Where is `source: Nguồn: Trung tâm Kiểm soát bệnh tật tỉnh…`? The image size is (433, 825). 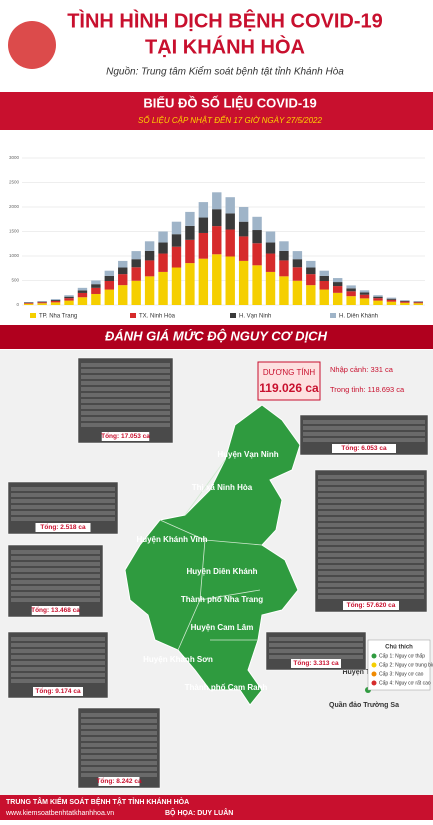
source: Nguồn: Trung tâm Kiểm soát bệnh tật tỉnh… is located at coordinates (225, 72).